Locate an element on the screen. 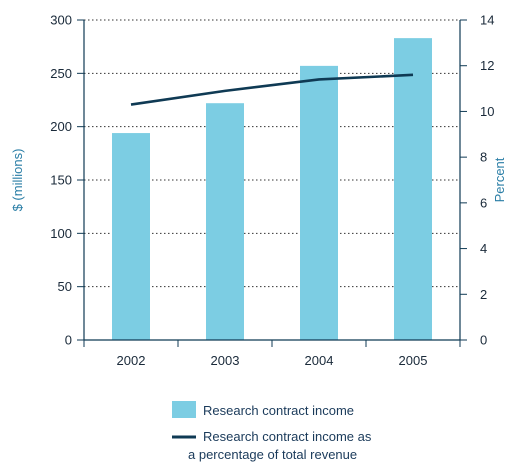 The height and width of the screenshot is (463, 519). y-tick-label: 150 is located at coordinates (61, 180).